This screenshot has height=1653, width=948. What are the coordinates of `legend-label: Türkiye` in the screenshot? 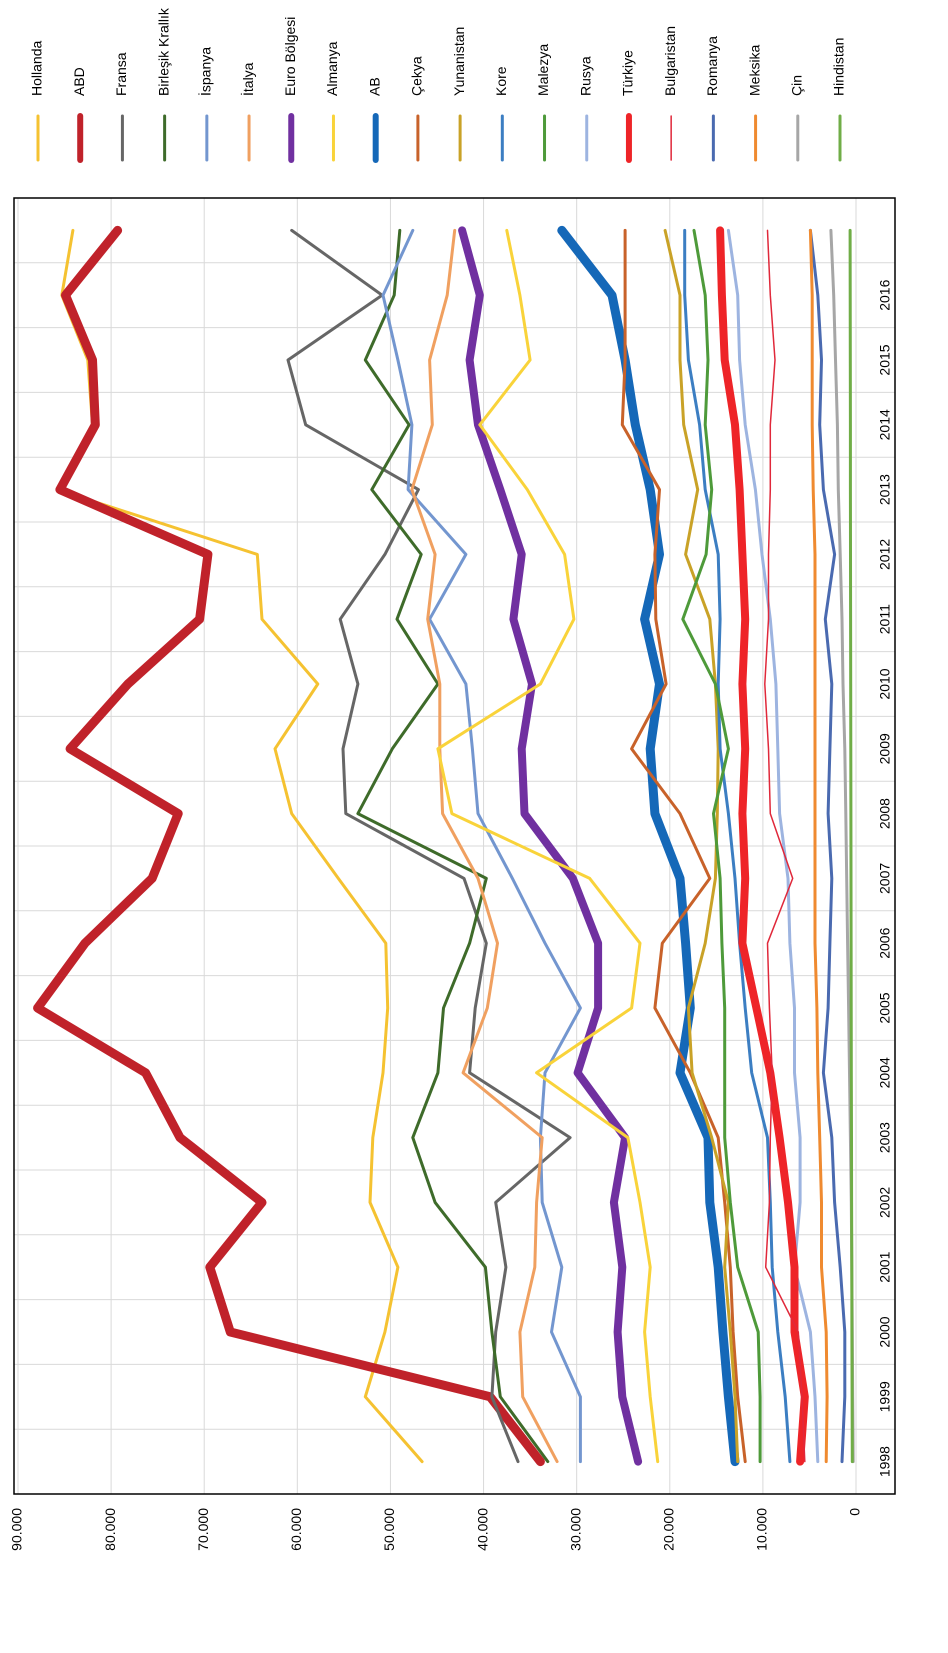 It's located at (628, 73).